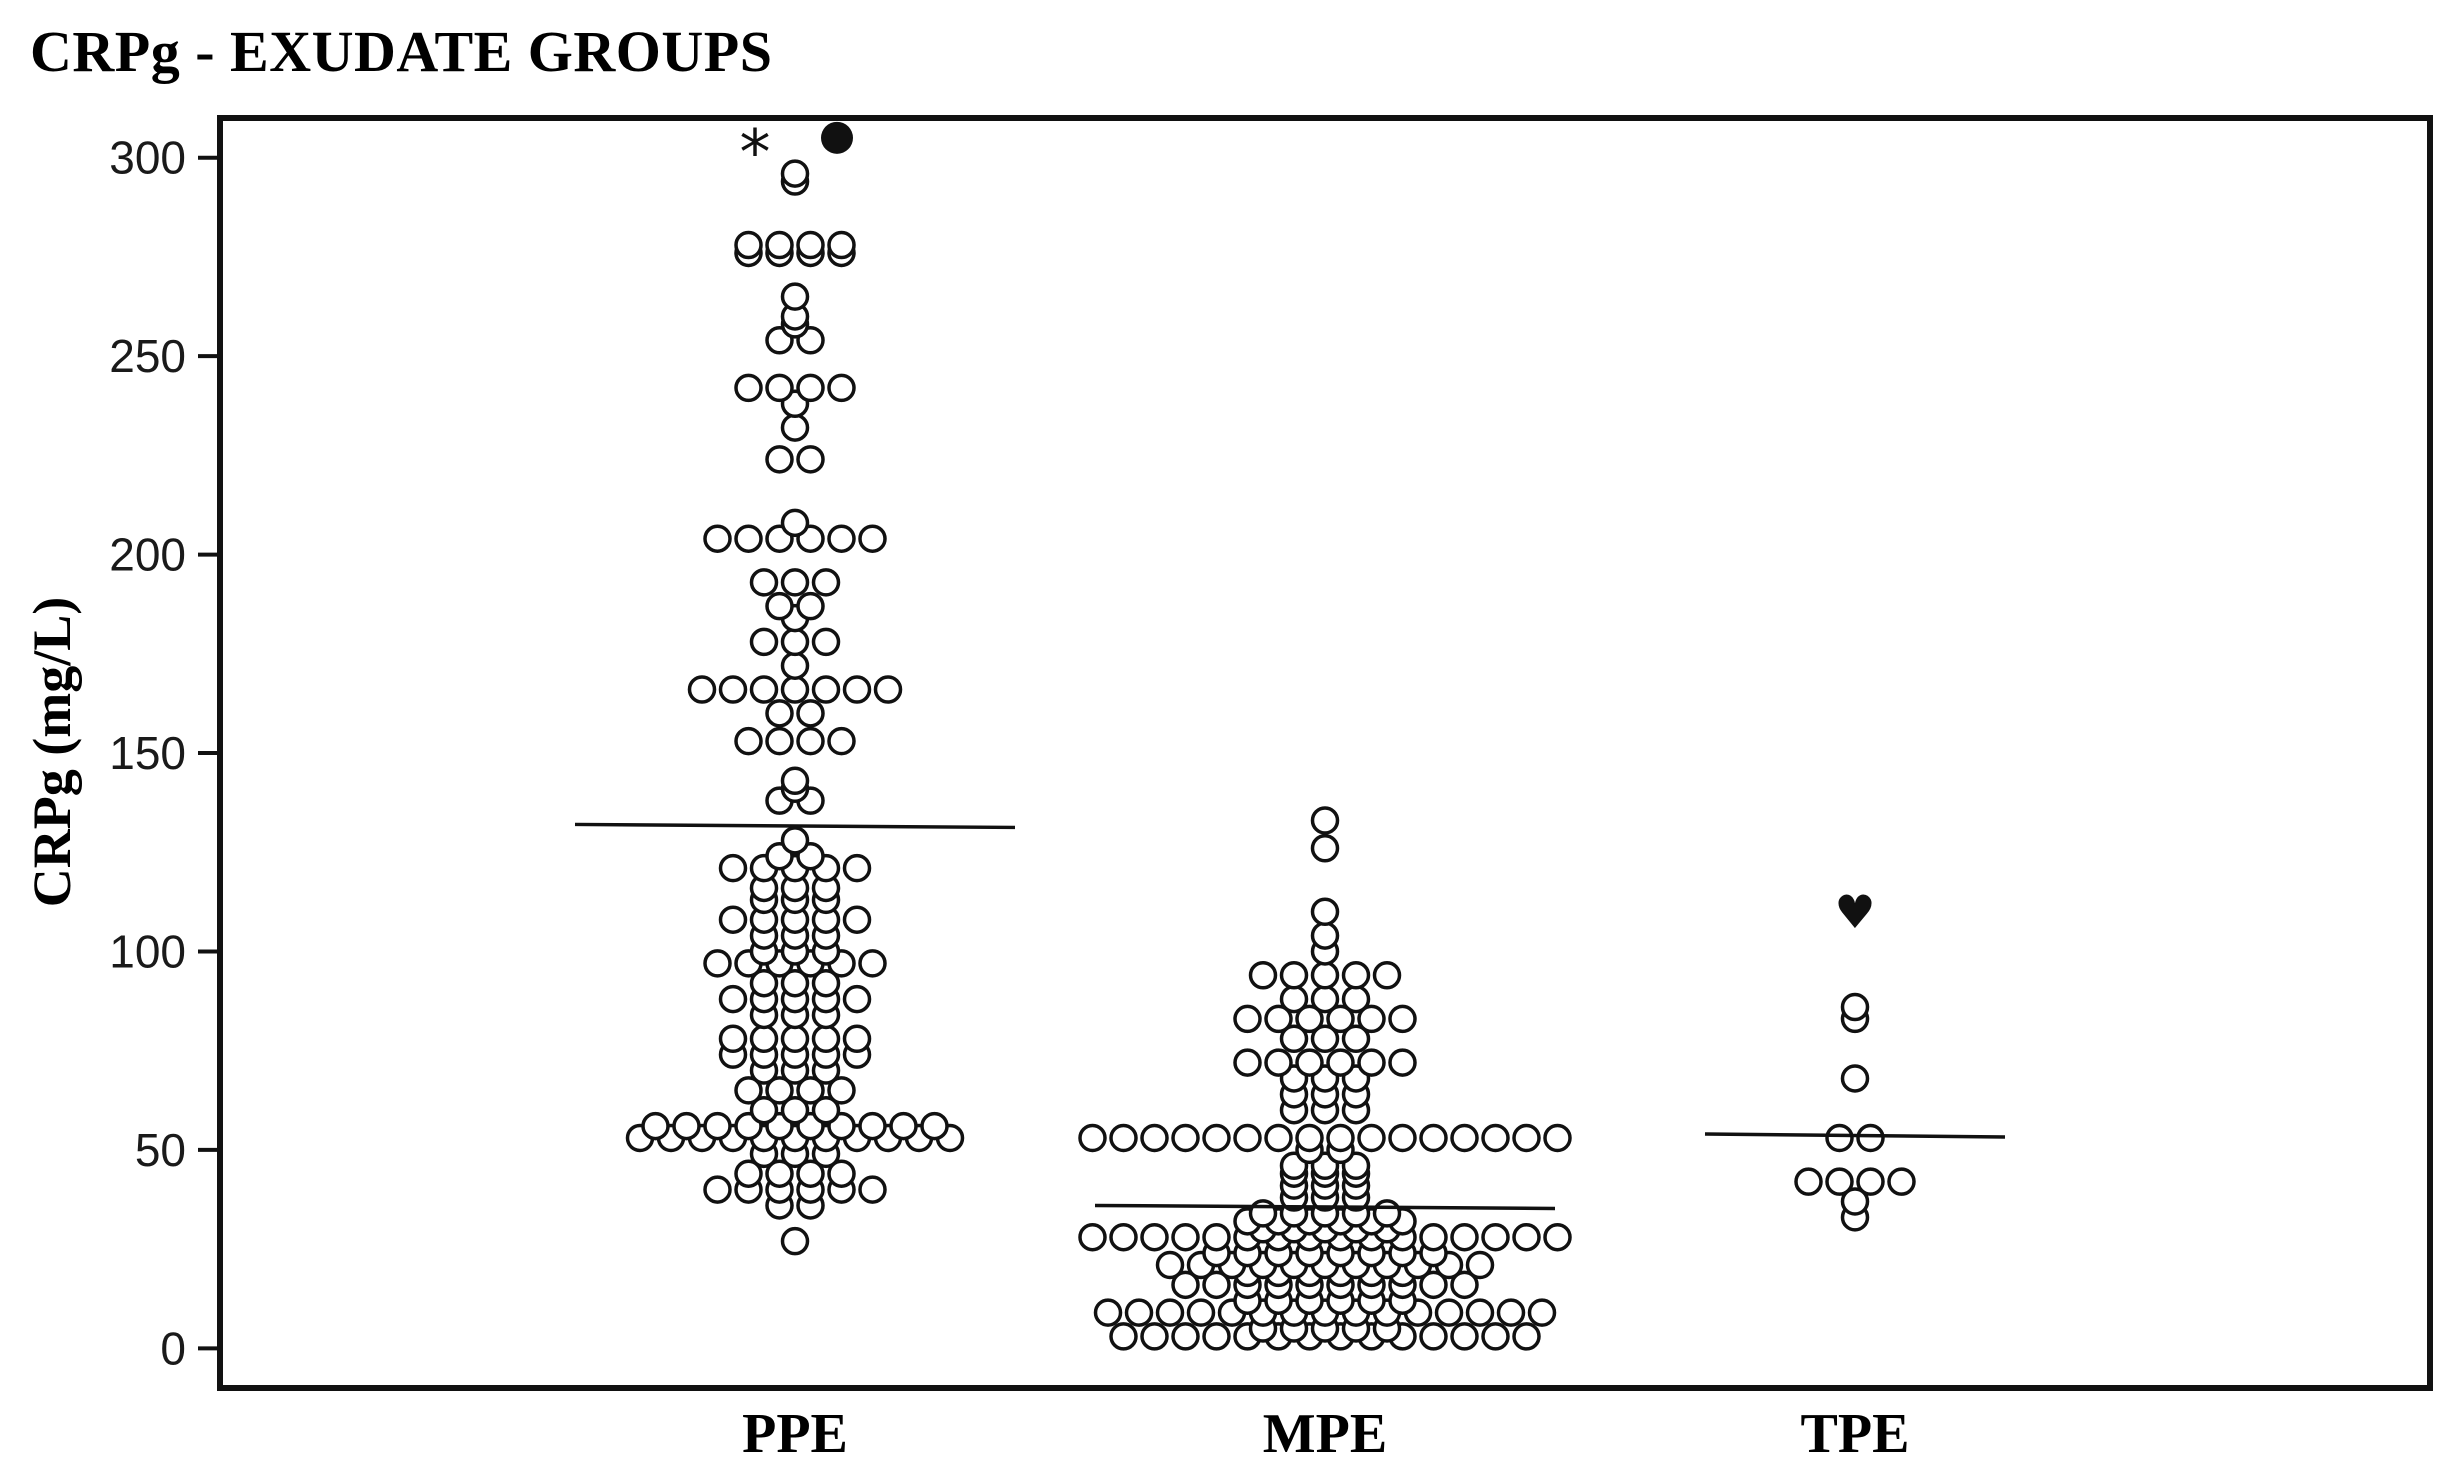 The width and height of the screenshot is (2447, 1479). What do you see at coordinates (147, 356) in the screenshot?
I see `y-tick-label: 250` at bounding box center [147, 356].